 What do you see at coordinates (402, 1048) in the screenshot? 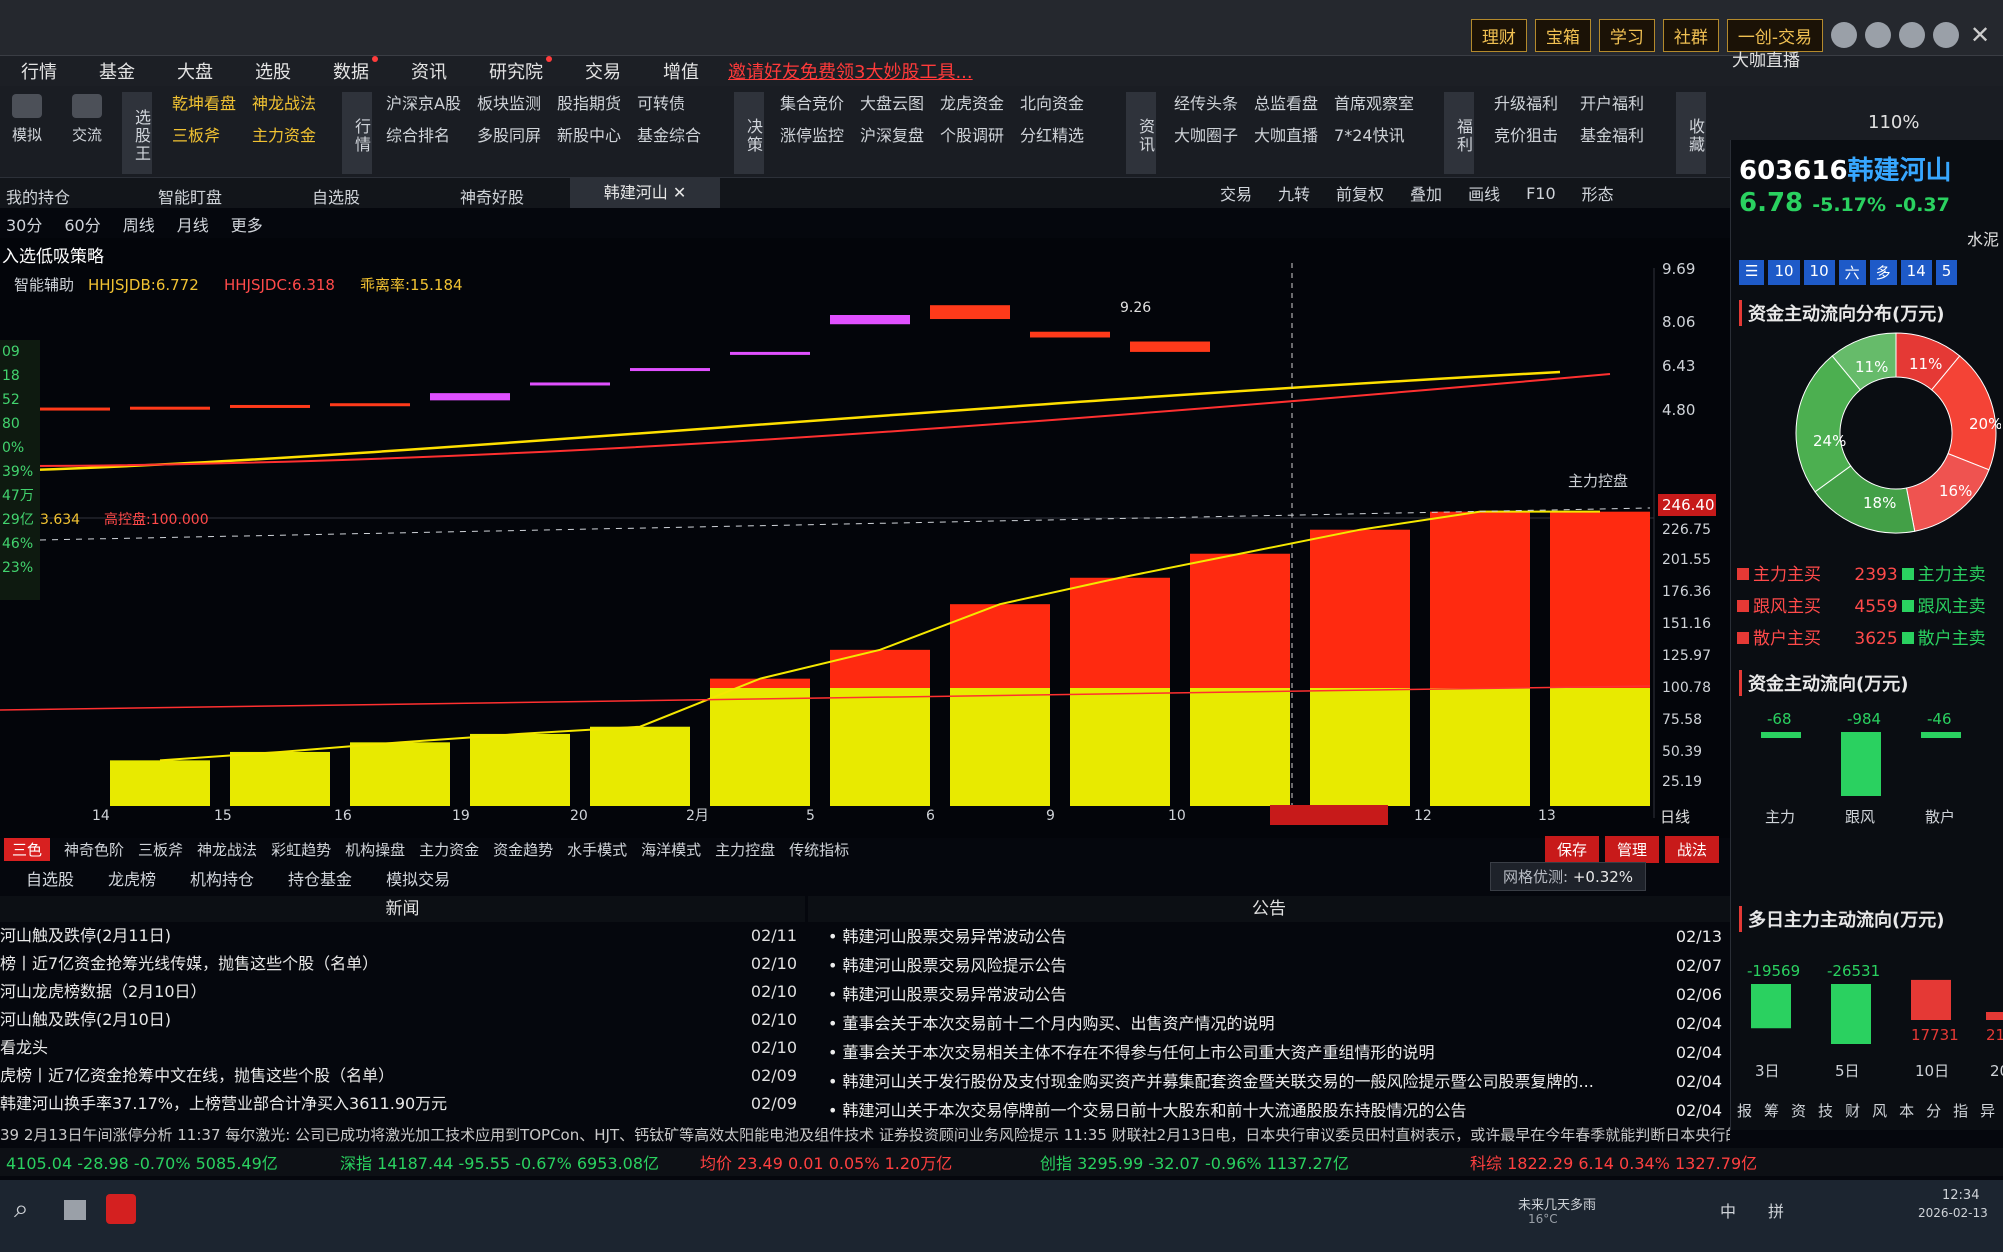
I see `news-item: 看龙头 02/10` at bounding box center [402, 1048].